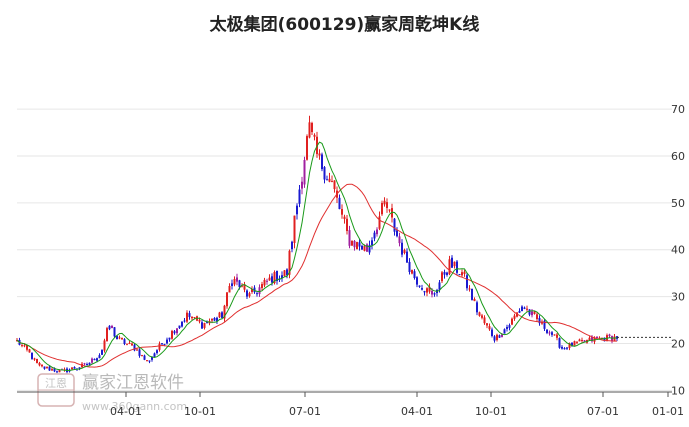 The width and height of the screenshot is (689, 427). I want to click on x-tick-label: 04-01, so click(126, 411).